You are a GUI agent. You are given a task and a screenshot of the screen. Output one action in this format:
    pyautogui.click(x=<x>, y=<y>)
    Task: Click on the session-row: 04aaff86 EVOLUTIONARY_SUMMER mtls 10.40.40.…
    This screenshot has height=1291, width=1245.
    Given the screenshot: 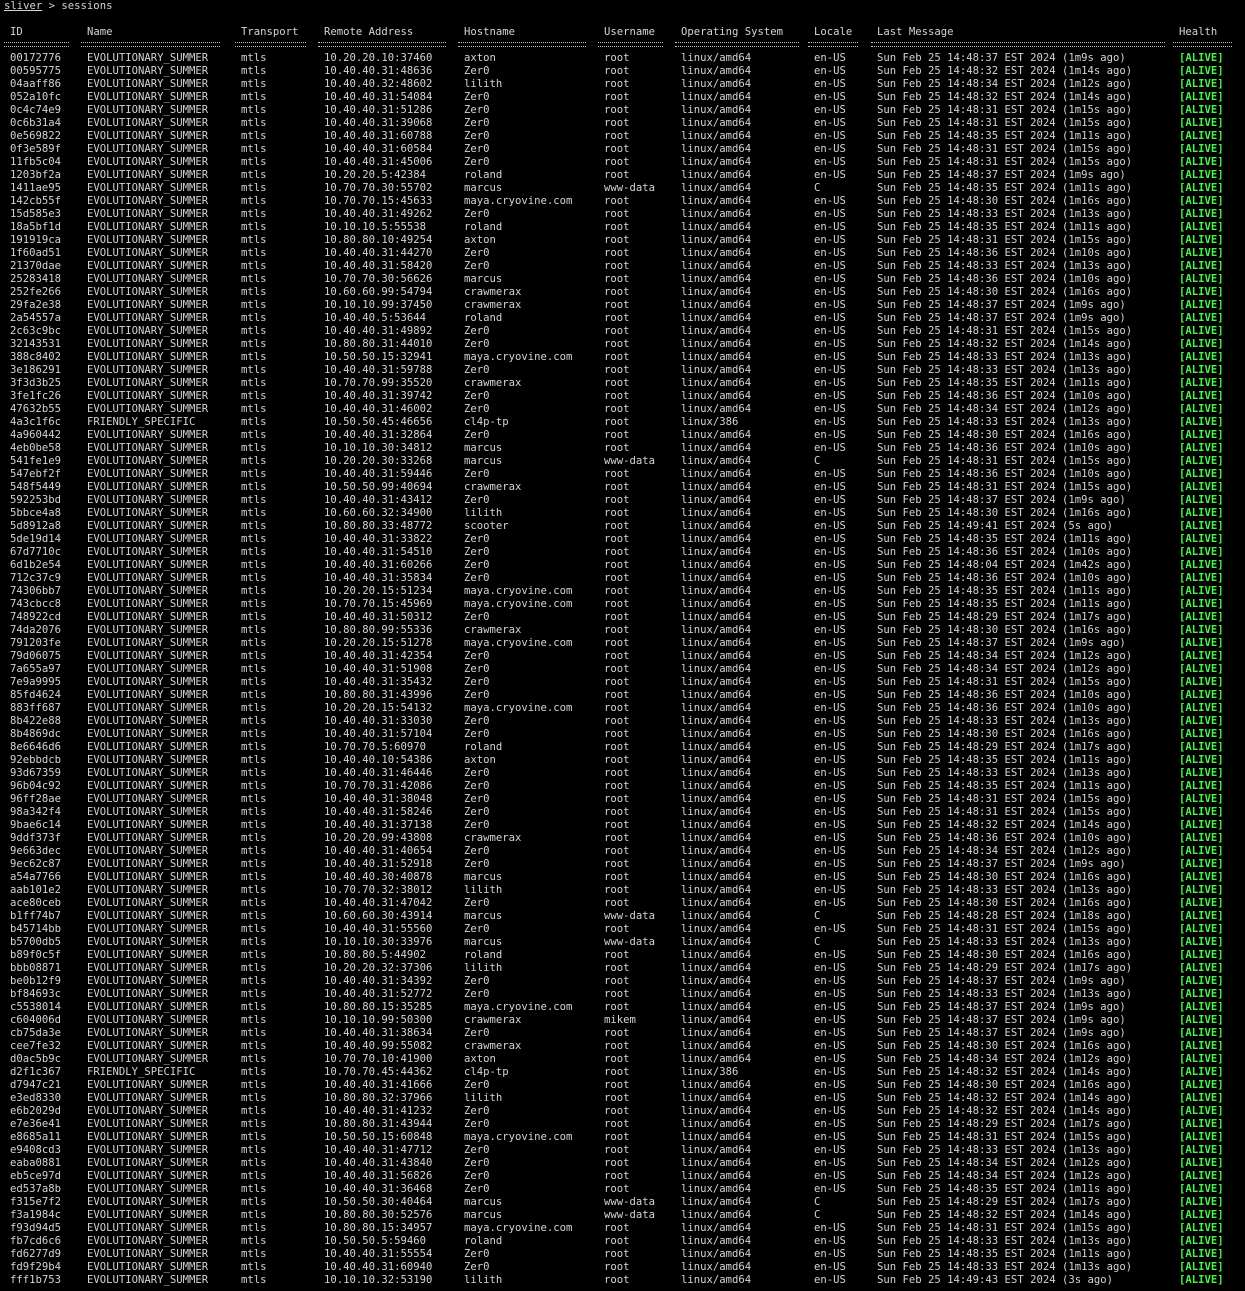 What is the action you would take?
    pyautogui.click(x=622, y=84)
    